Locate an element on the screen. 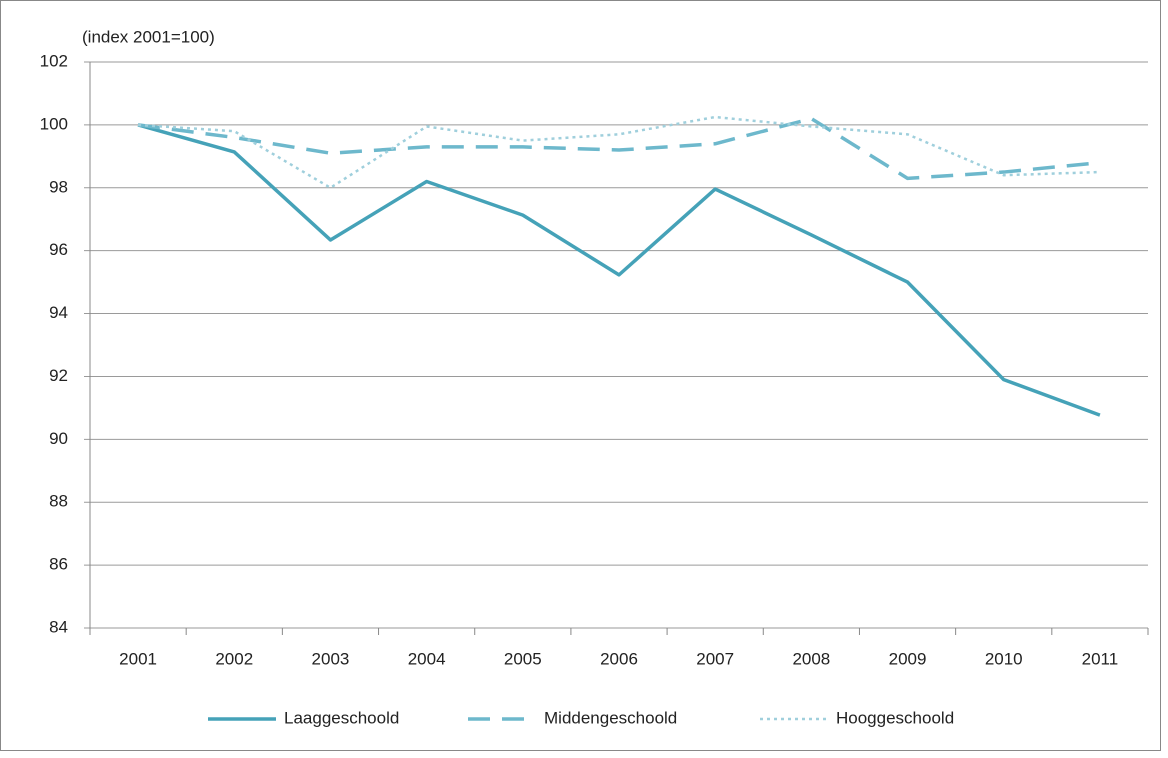  x-tick-label: 2010 is located at coordinates (1004, 658).